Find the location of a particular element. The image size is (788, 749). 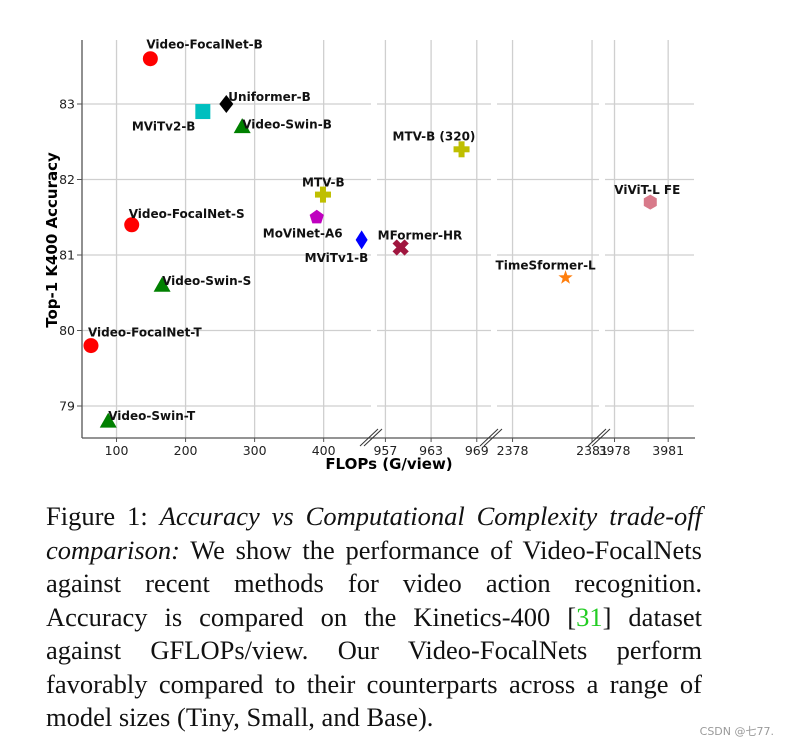

point-label: Video-FocalNet-S is located at coordinates (187, 214).